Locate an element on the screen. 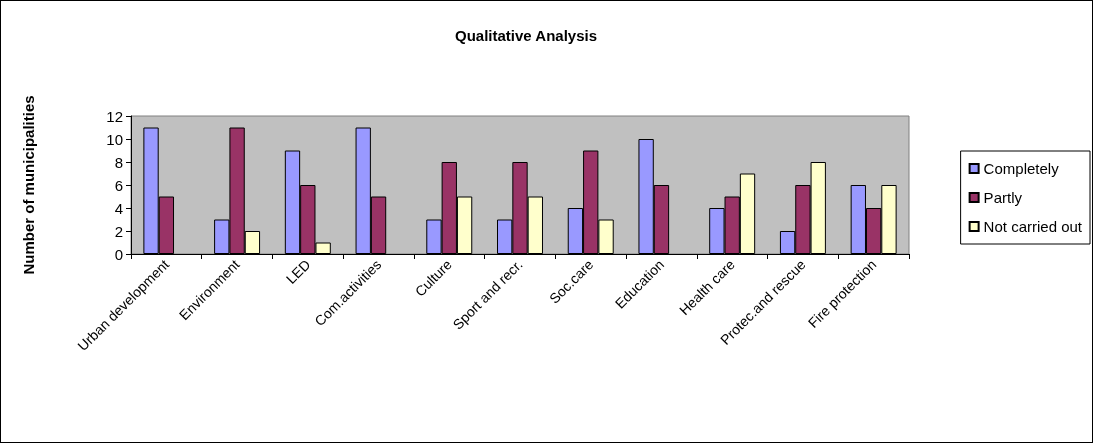 This screenshot has width=1093, height=443. y-tick-label: 0 is located at coordinates (118, 254).